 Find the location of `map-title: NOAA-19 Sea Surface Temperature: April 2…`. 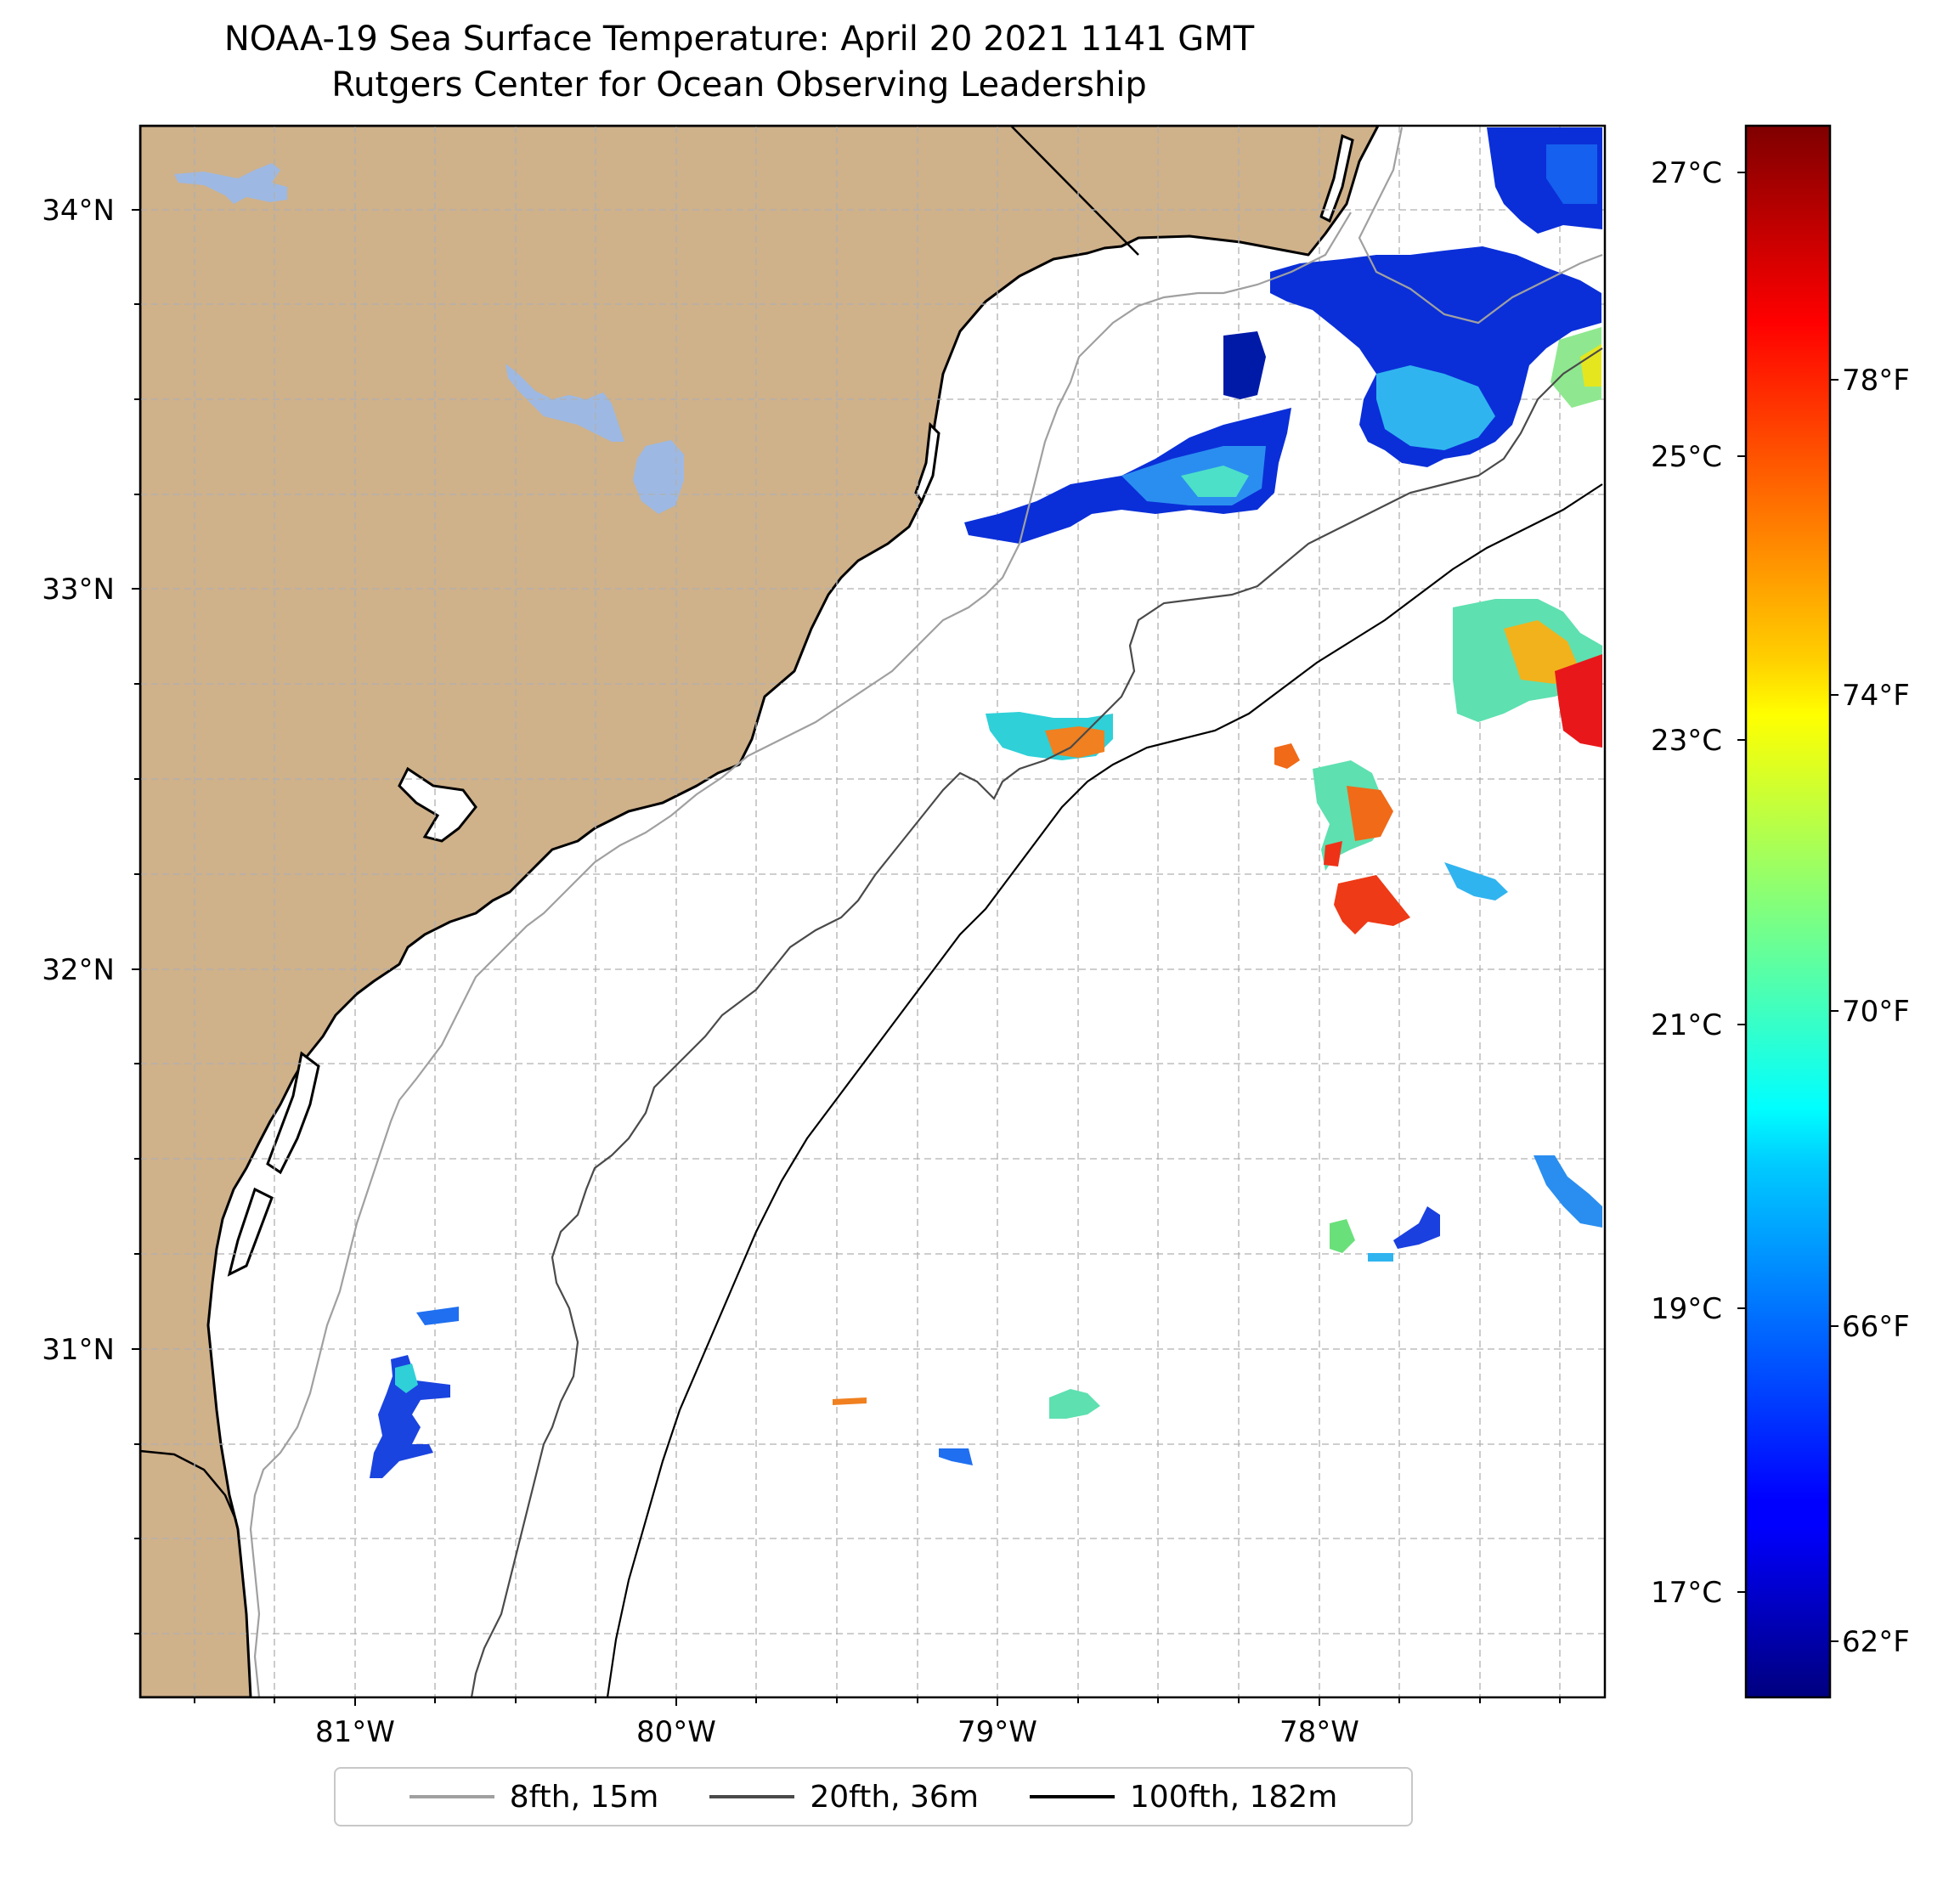

map-title: NOAA-19 Sea Surface Temperature: April 2… is located at coordinates (739, 40).